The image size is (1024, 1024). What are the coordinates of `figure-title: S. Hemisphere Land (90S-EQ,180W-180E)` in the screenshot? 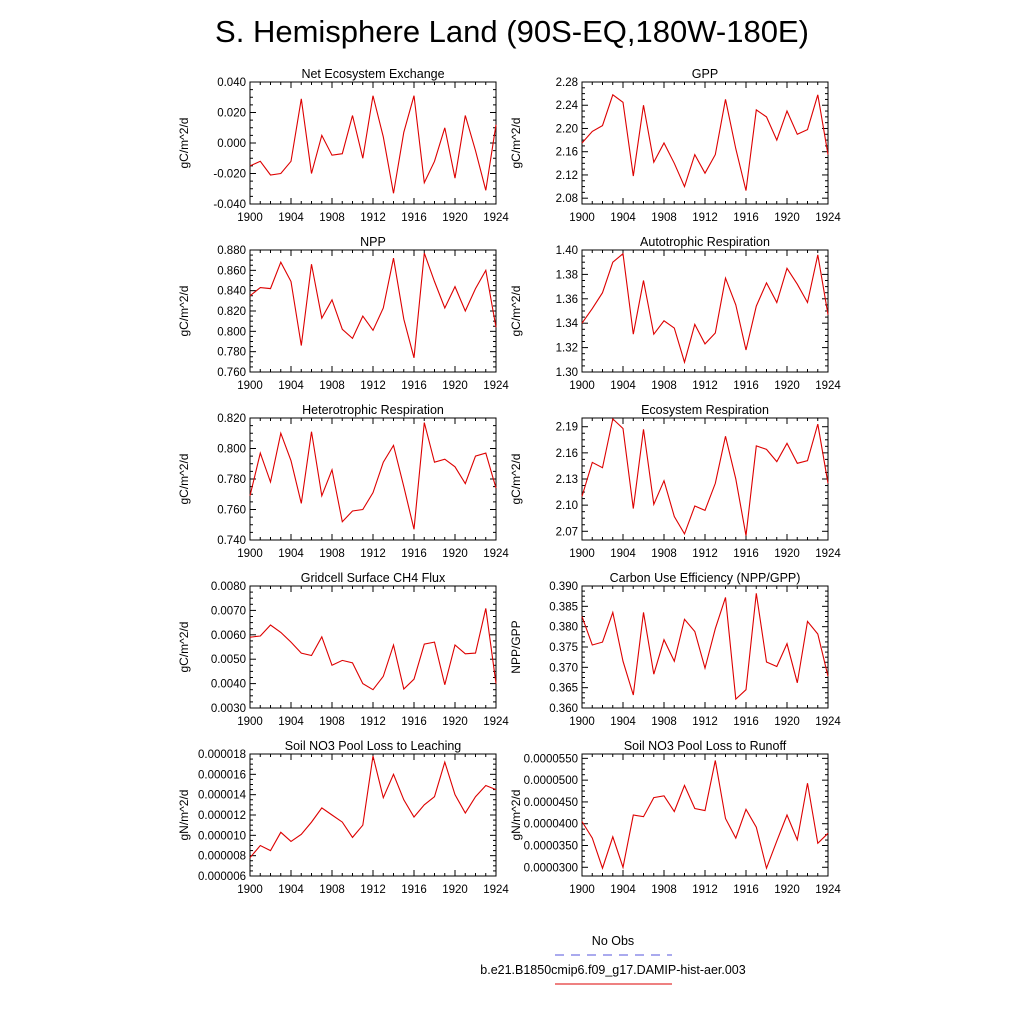 It's located at (512, 31).